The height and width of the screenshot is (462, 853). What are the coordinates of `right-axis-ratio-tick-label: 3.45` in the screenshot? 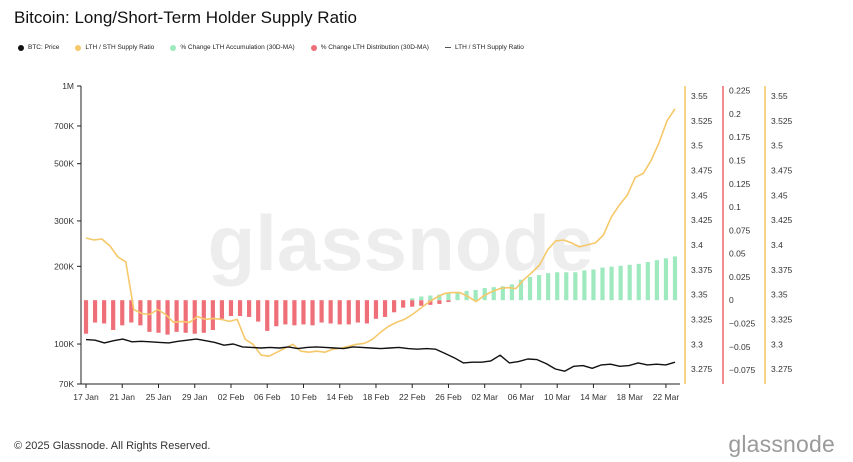 It's located at (699, 195).